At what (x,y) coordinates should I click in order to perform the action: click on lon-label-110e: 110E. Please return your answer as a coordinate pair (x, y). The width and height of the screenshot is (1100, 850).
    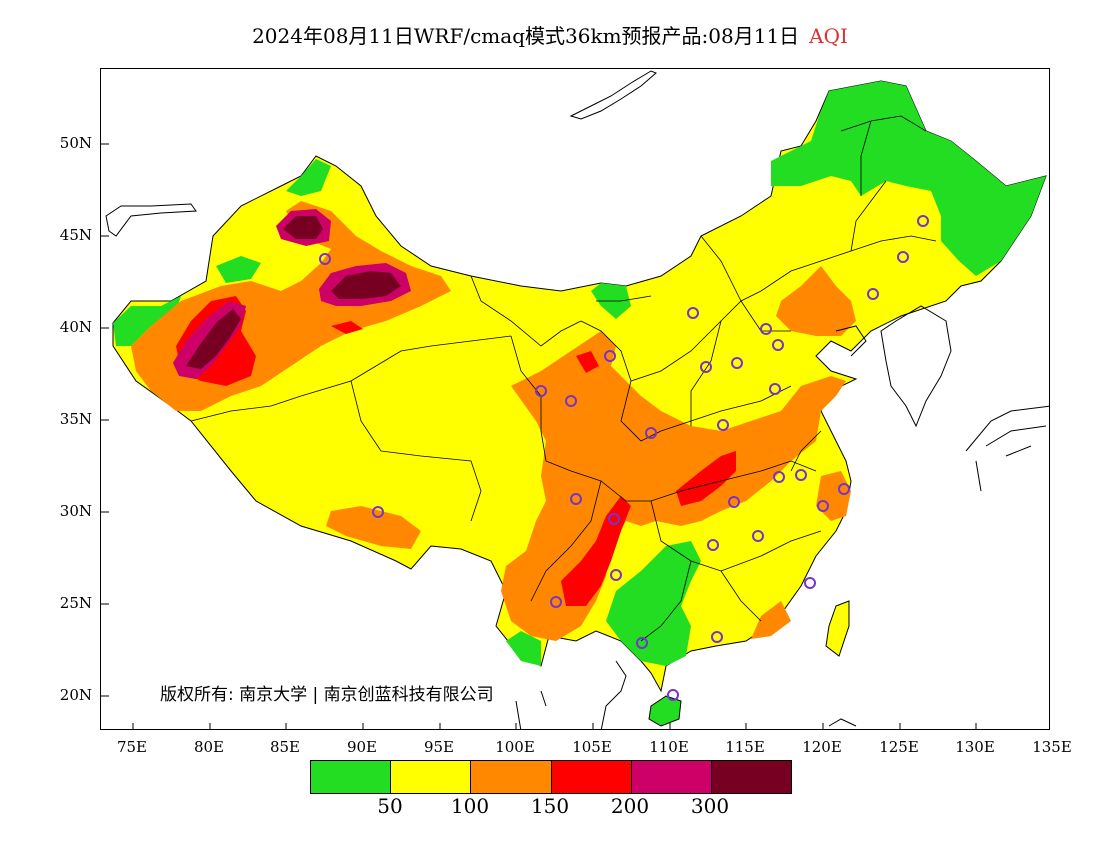
    Looking at the image, I should click on (669, 747).